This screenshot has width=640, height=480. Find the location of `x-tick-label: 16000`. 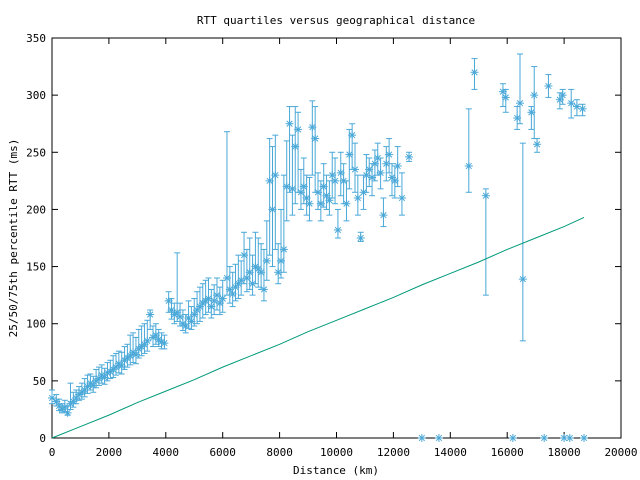

x-tick-label: 16000 is located at coordinates (507, 452).